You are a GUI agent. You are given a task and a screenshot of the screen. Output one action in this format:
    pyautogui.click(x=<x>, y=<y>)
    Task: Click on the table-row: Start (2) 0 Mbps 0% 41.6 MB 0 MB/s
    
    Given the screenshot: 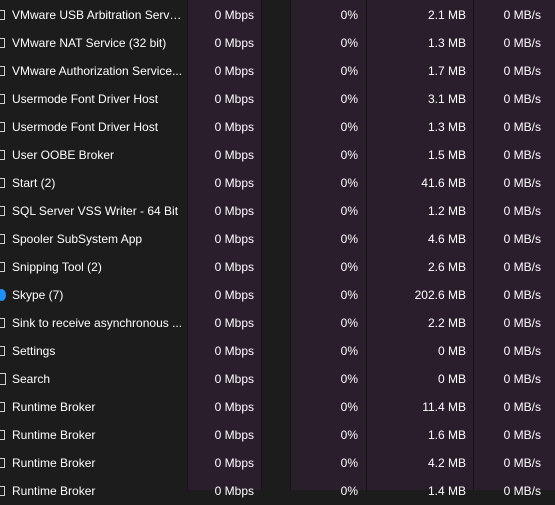 What is the action you would take?
    pyautogui.click(x=277, y=183)
    